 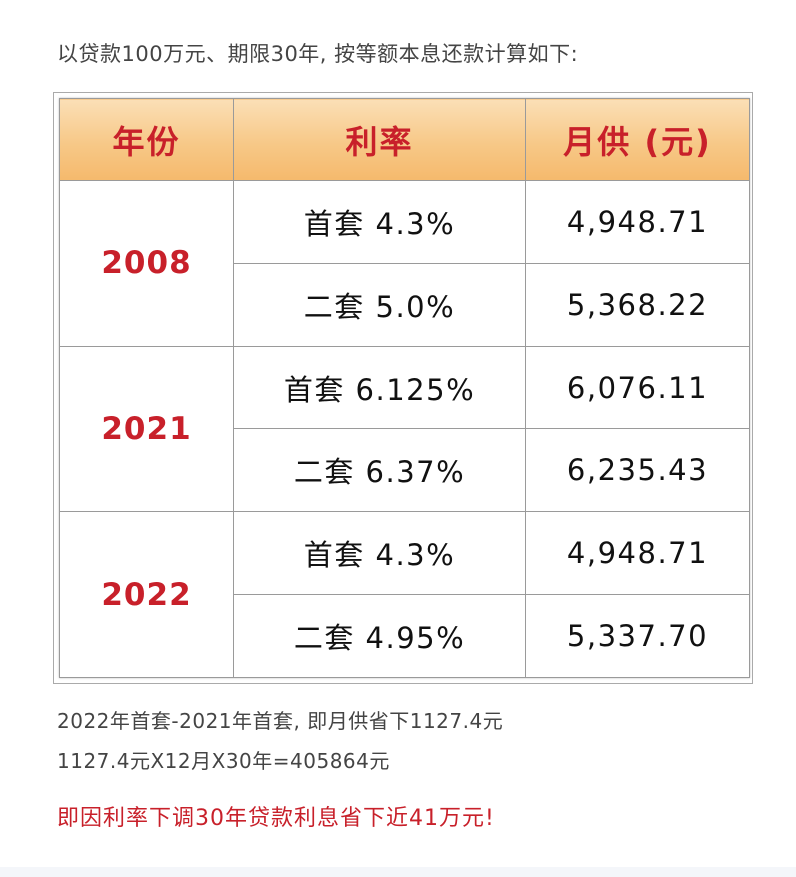 What do you see at coordinates (146, 139) in the screenshot?
I see `header-year: 年份` at bounding box center [146, 139].